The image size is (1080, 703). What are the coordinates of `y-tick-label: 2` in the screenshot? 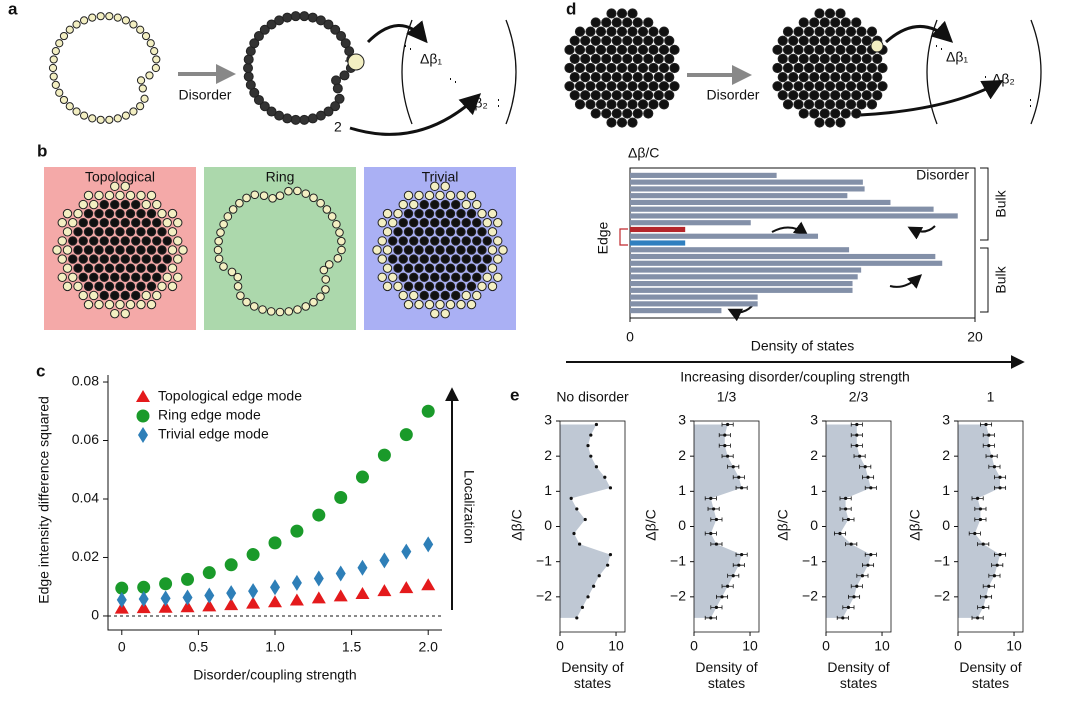 It's located at (548, 455).